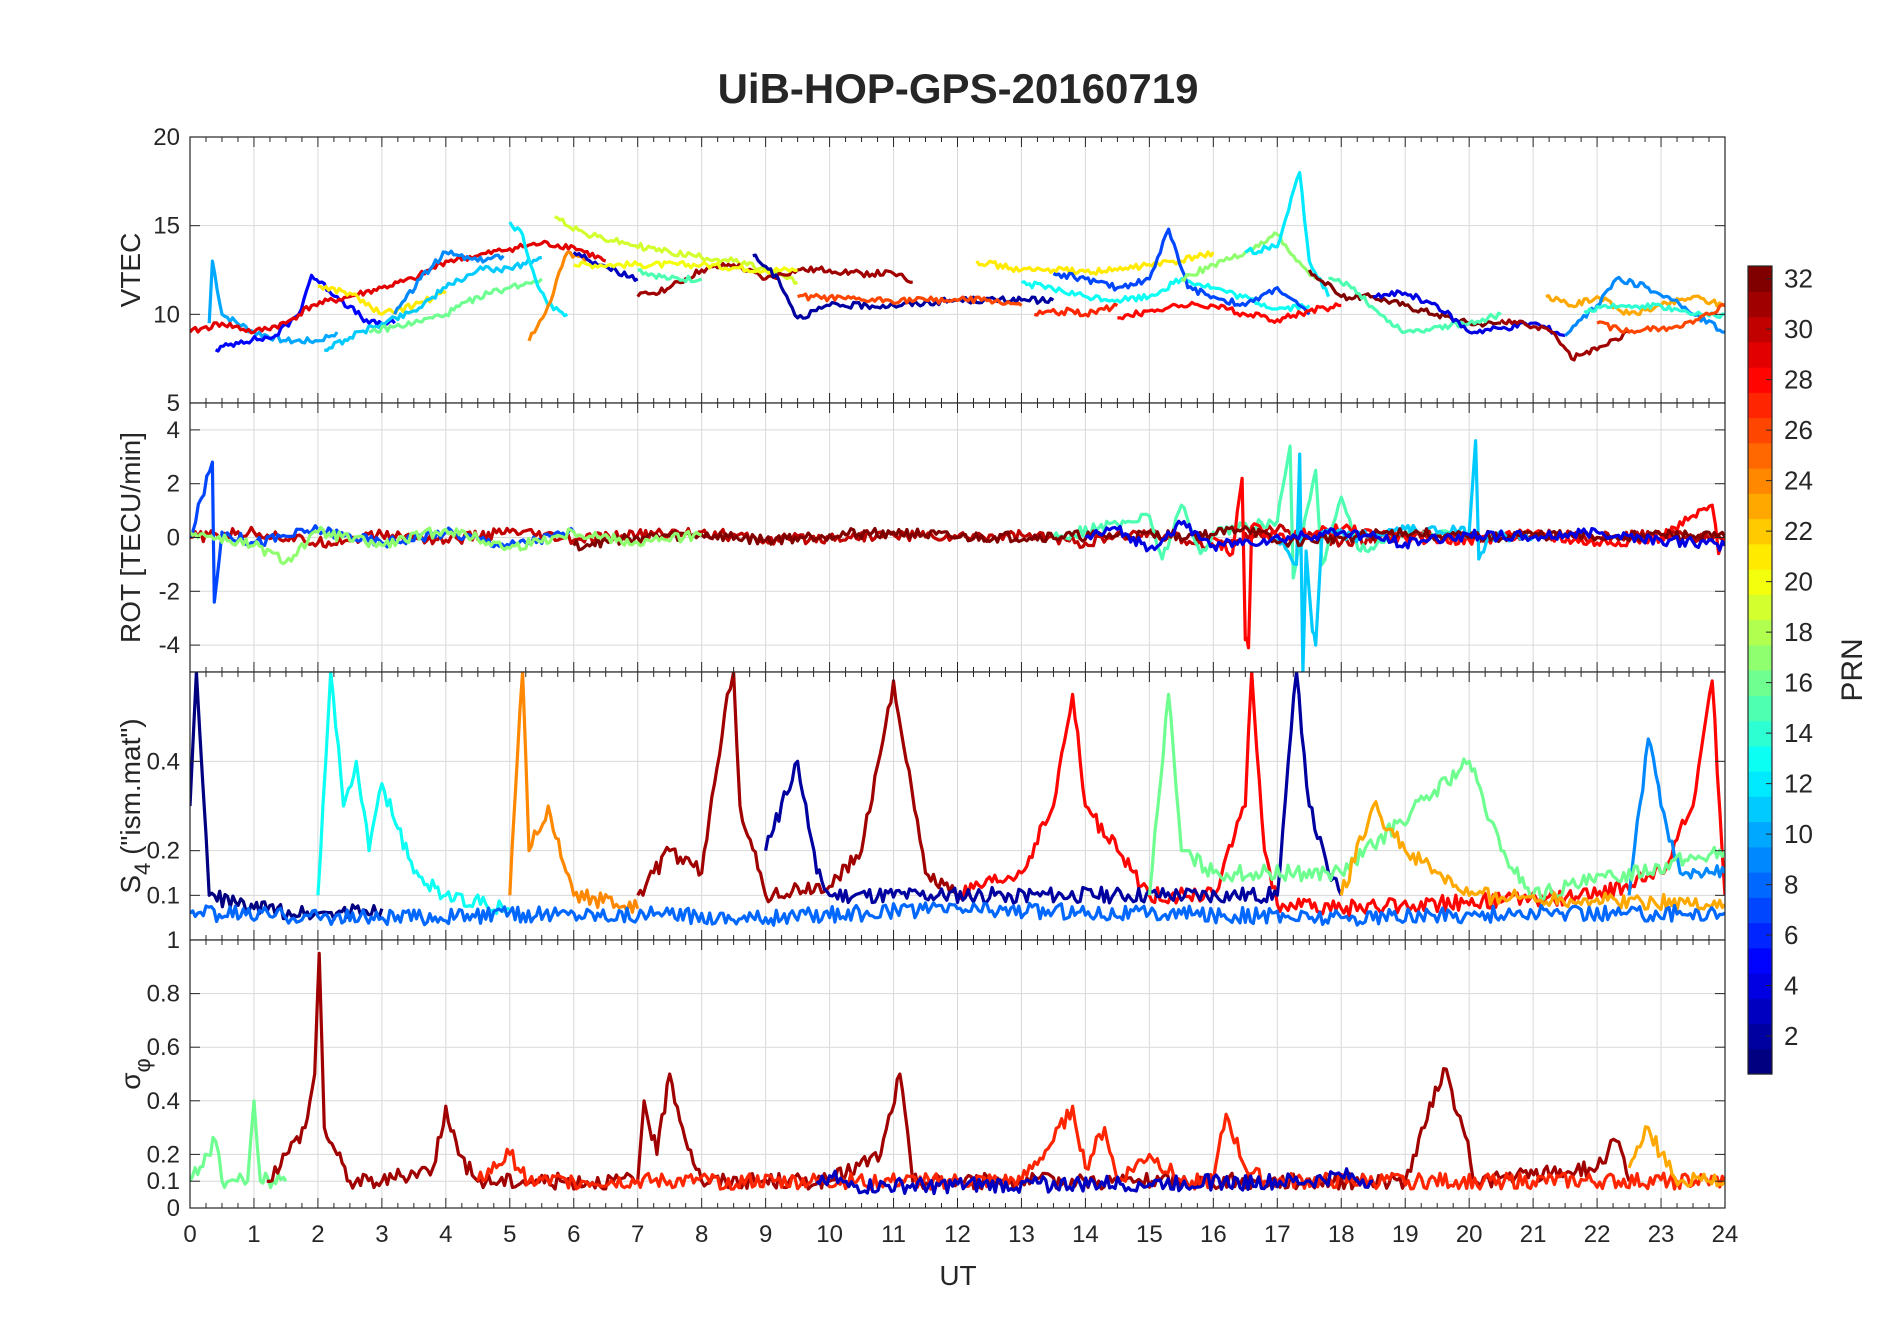 The image size is (1902, 1335). I want to click on colorbar-tick-label: 16, so click(1798, 683).